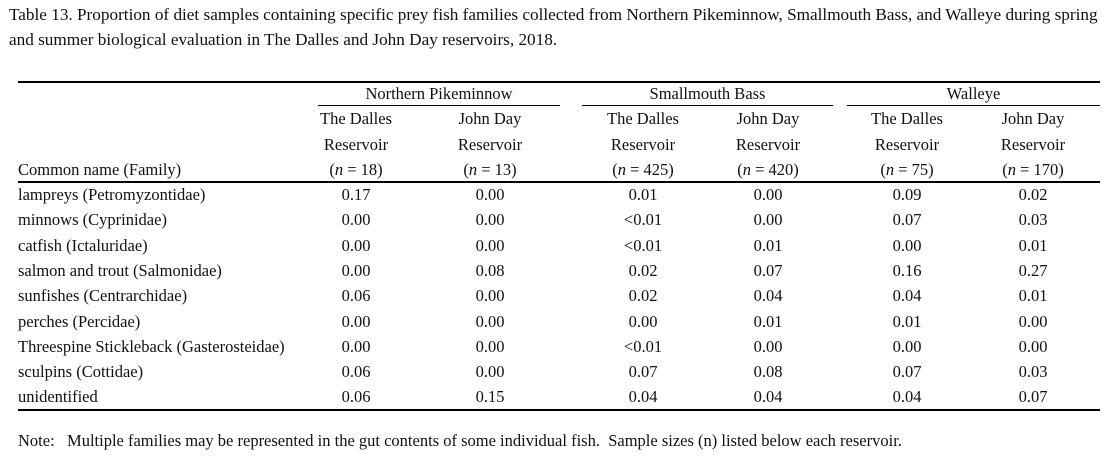  What do you see at coordinates (559, 410) in the screenshot?
I see `bottom-rule` at bounding box center [559, 410].